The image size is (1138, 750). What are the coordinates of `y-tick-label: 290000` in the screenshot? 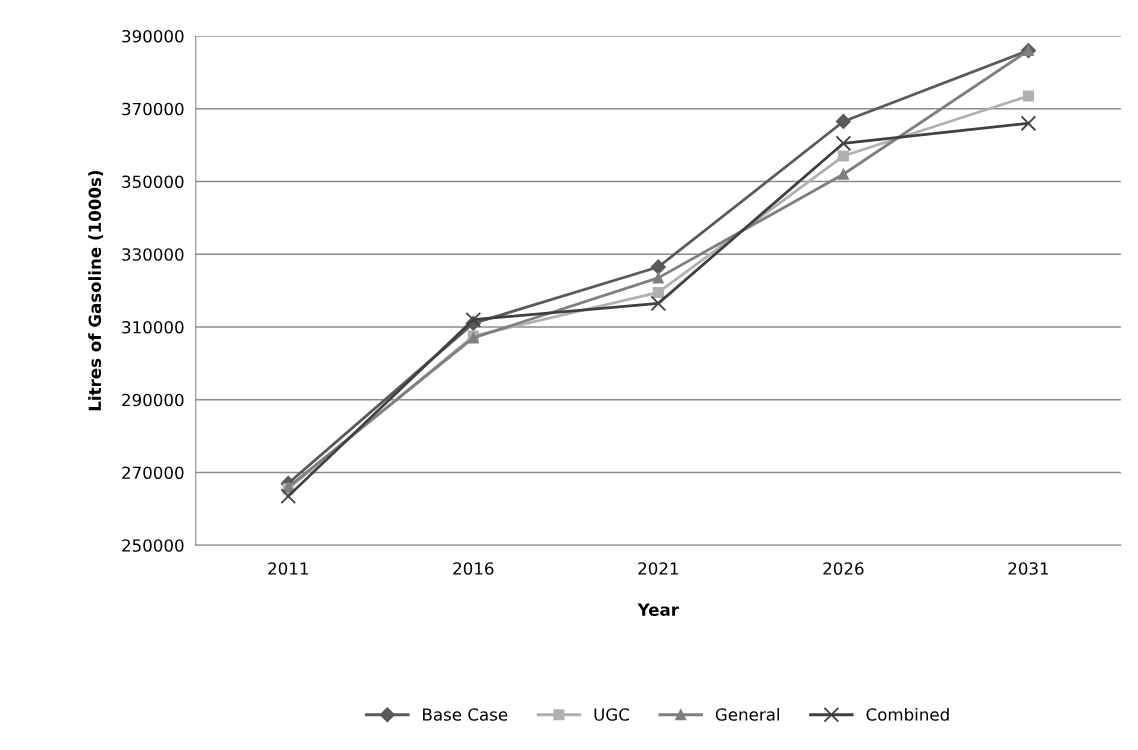 It's located at (153, 400).